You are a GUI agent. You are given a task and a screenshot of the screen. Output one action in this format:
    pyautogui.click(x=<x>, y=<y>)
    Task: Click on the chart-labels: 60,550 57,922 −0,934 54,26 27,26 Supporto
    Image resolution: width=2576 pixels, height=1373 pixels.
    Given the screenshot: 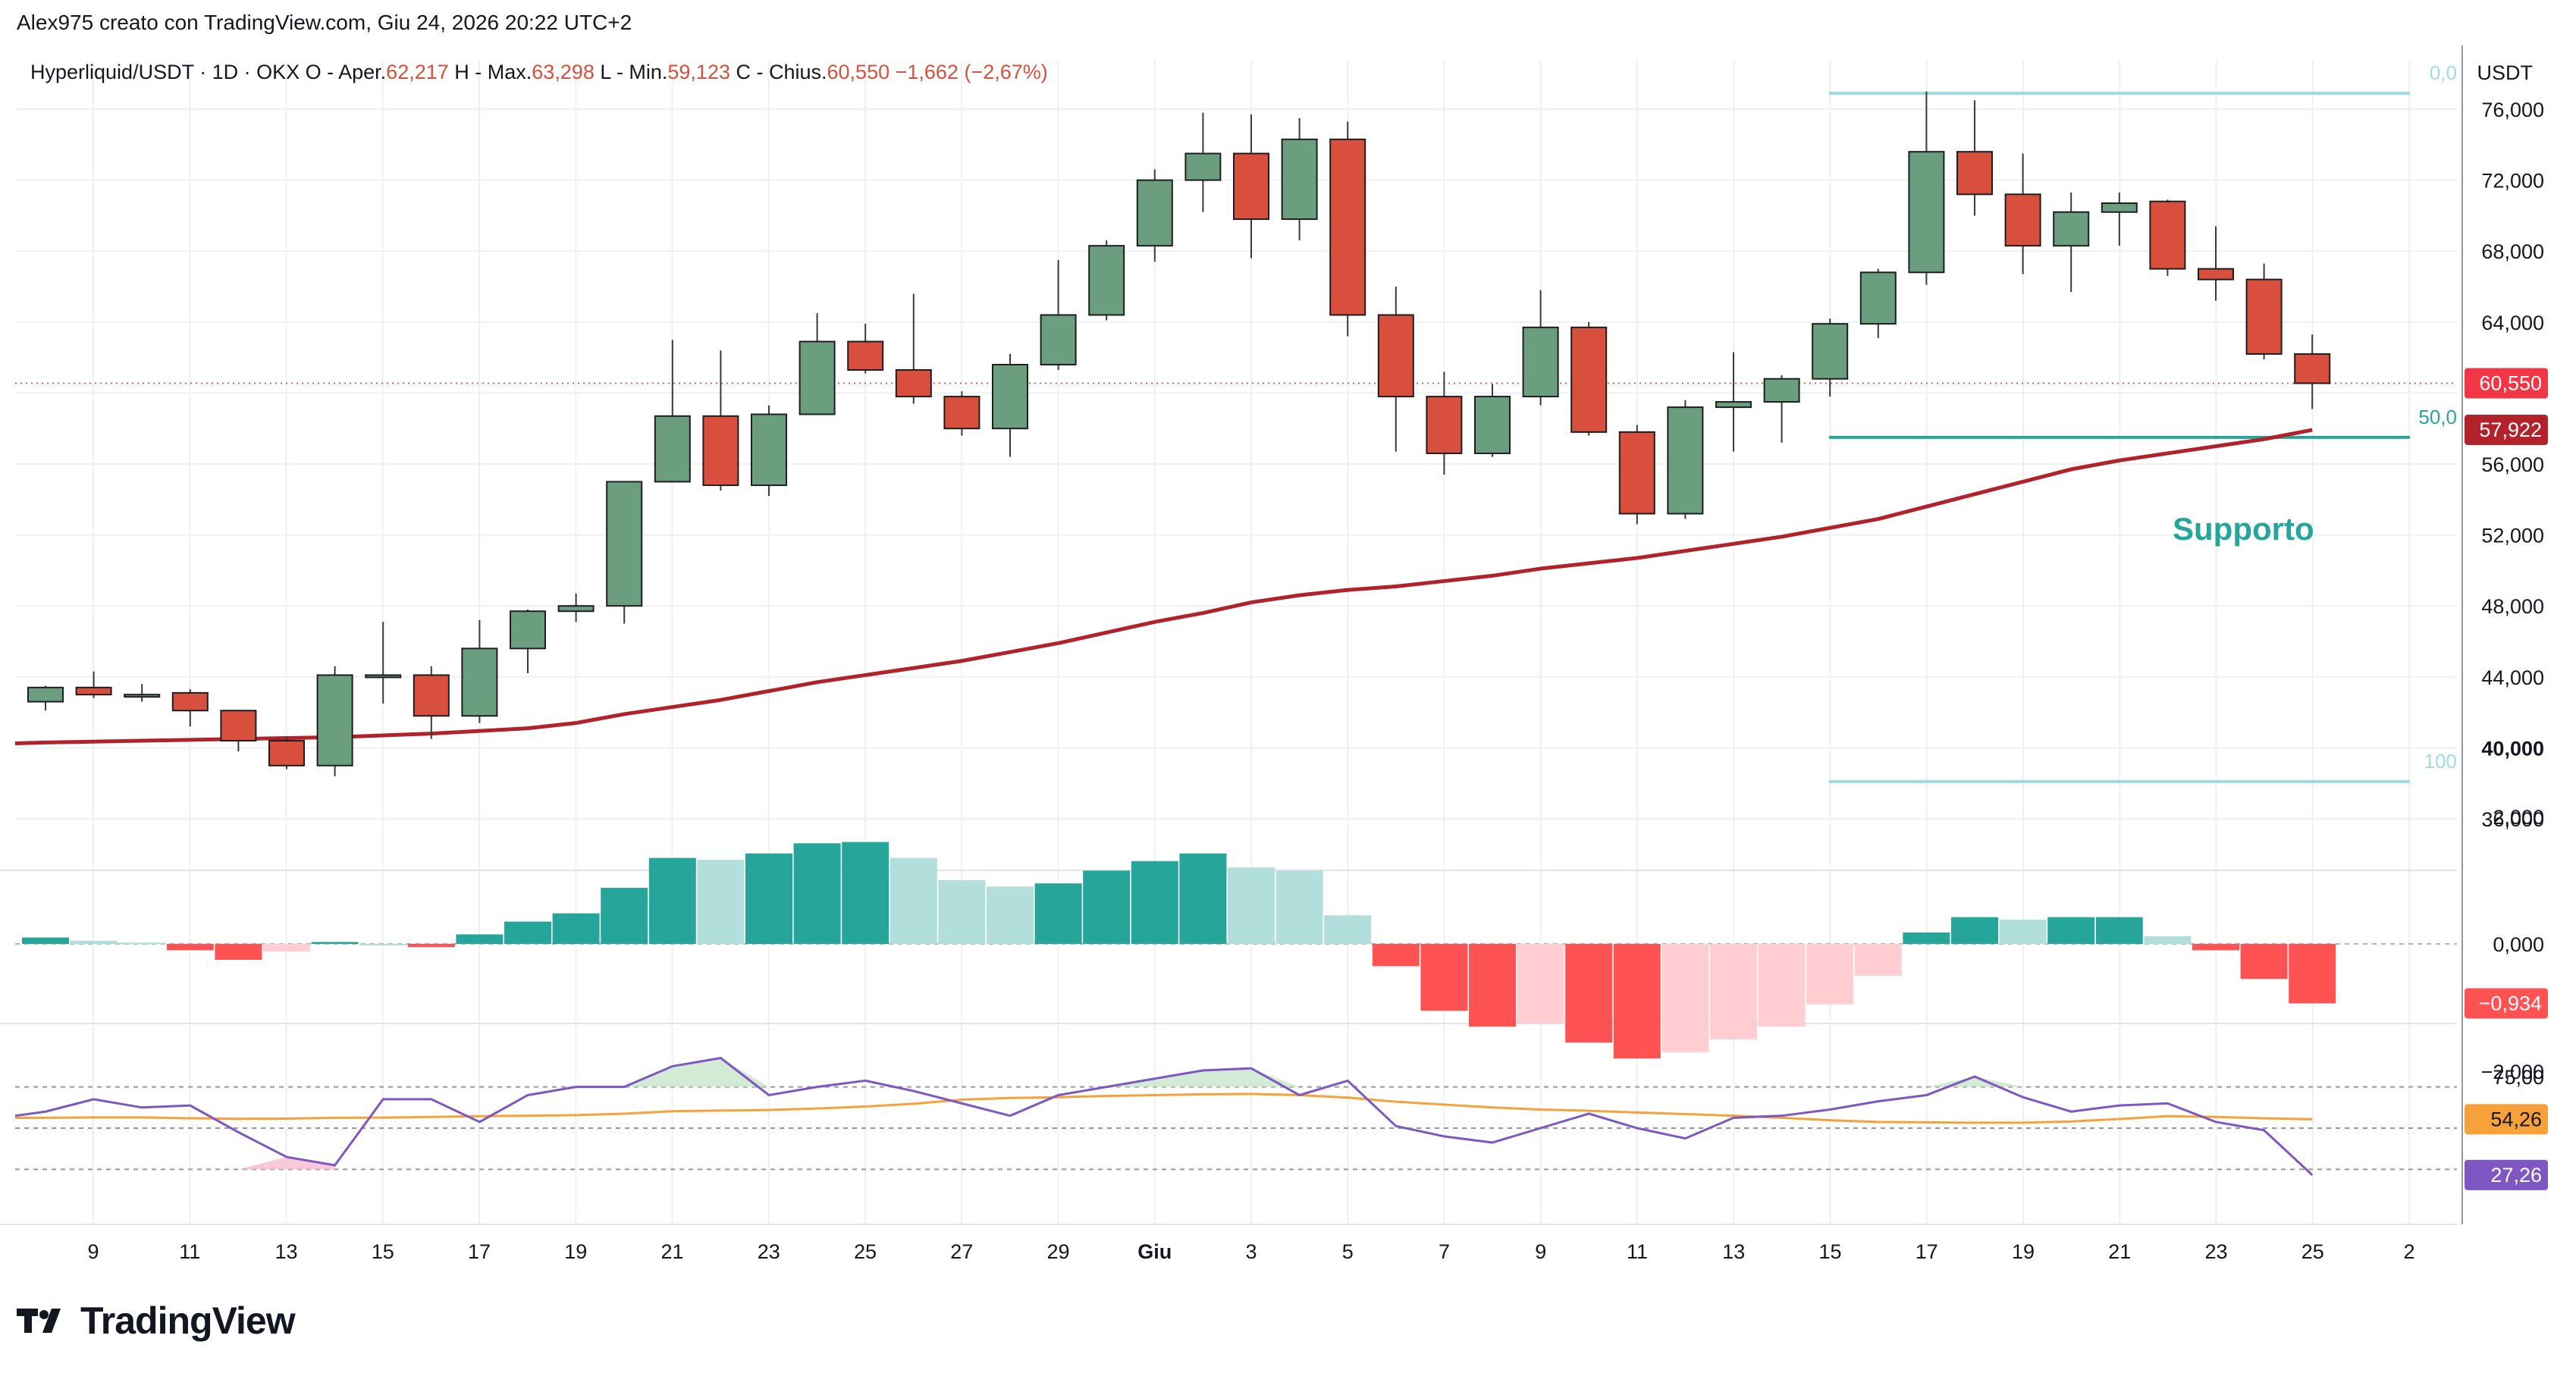 What is the action you would take?
    pyautogui.click(x=2360, y=779)
    